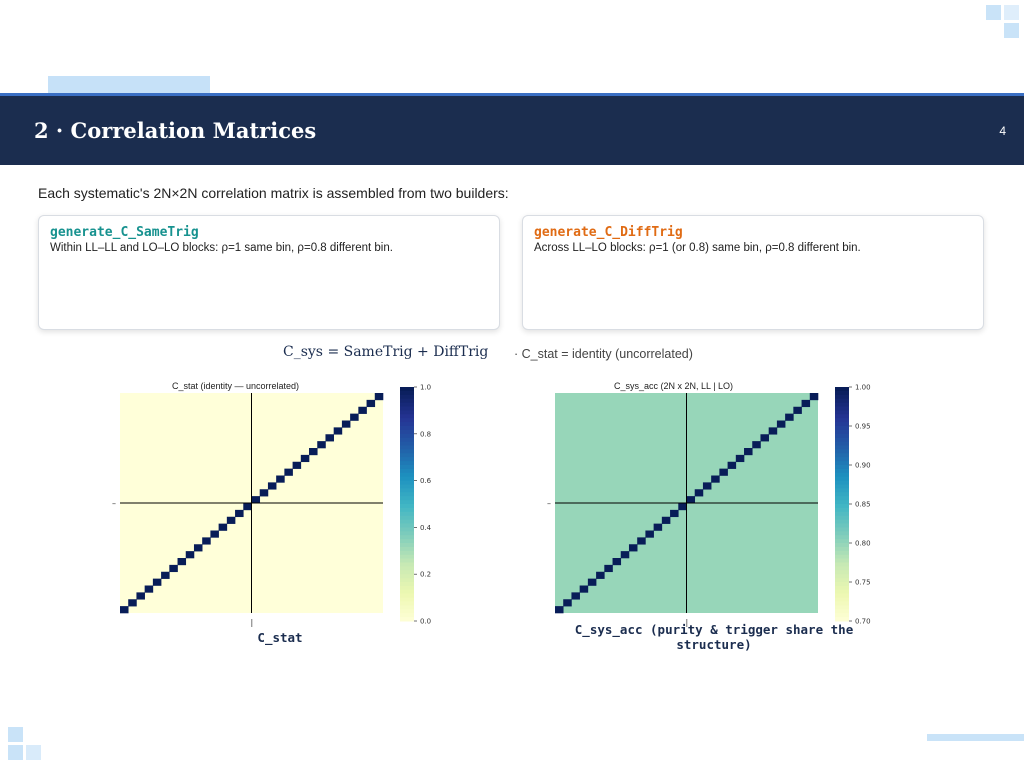 This screenshot has width=1024, height=768. I want to click on colorbar-tick-label: 0.70, so click(863, 622).